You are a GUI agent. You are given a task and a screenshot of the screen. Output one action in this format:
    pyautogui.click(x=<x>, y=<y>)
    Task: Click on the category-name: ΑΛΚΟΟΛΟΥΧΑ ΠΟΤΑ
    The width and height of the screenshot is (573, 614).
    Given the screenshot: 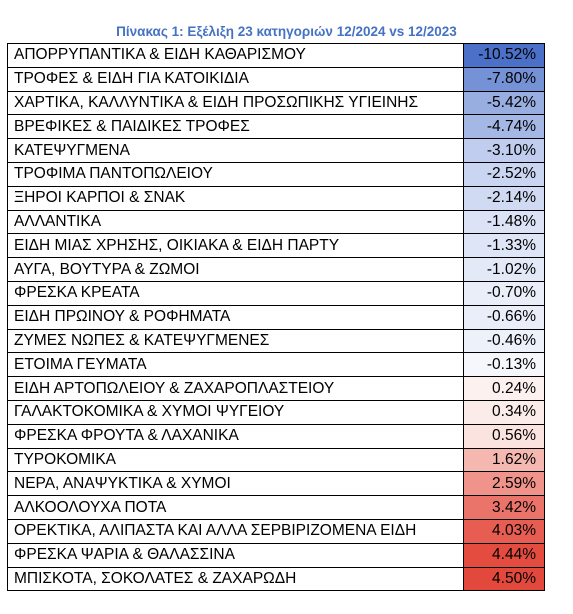 What is the action you would take?
    pyautogui.click(x=235, y=507)
    